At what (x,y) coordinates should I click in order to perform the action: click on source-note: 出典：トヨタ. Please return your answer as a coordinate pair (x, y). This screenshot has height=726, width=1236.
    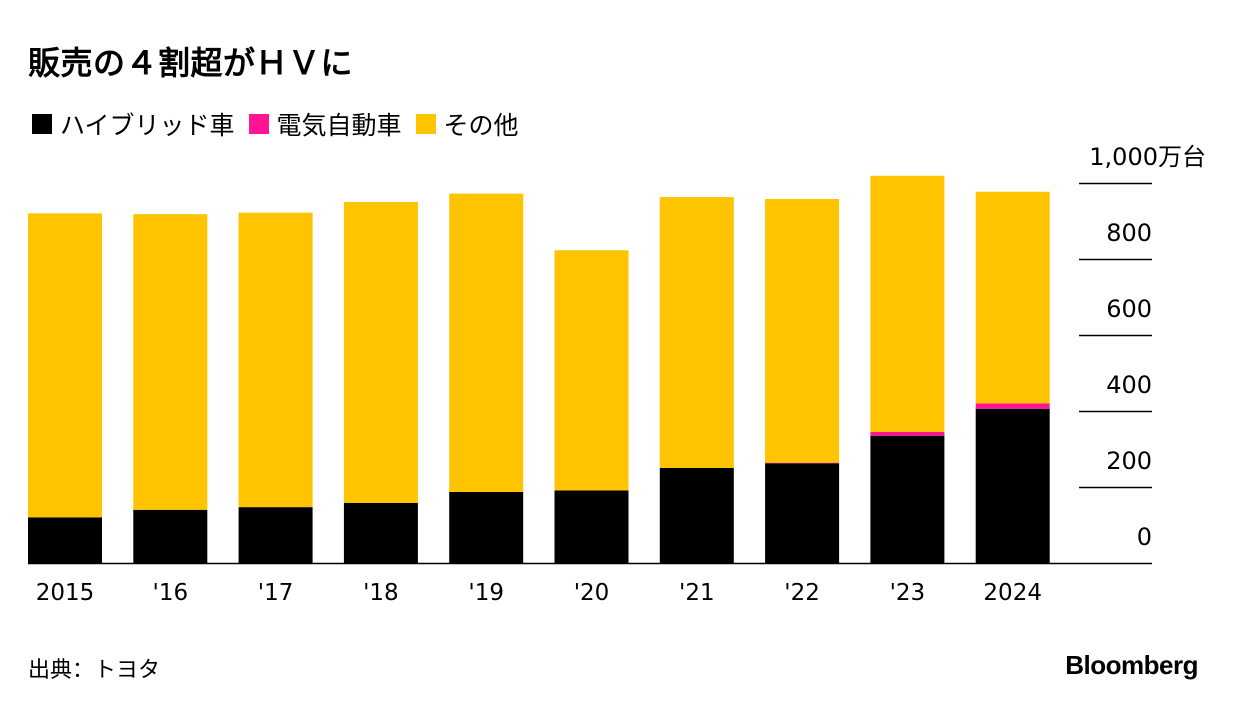
    Looking at the image, I should click on (94, 670).